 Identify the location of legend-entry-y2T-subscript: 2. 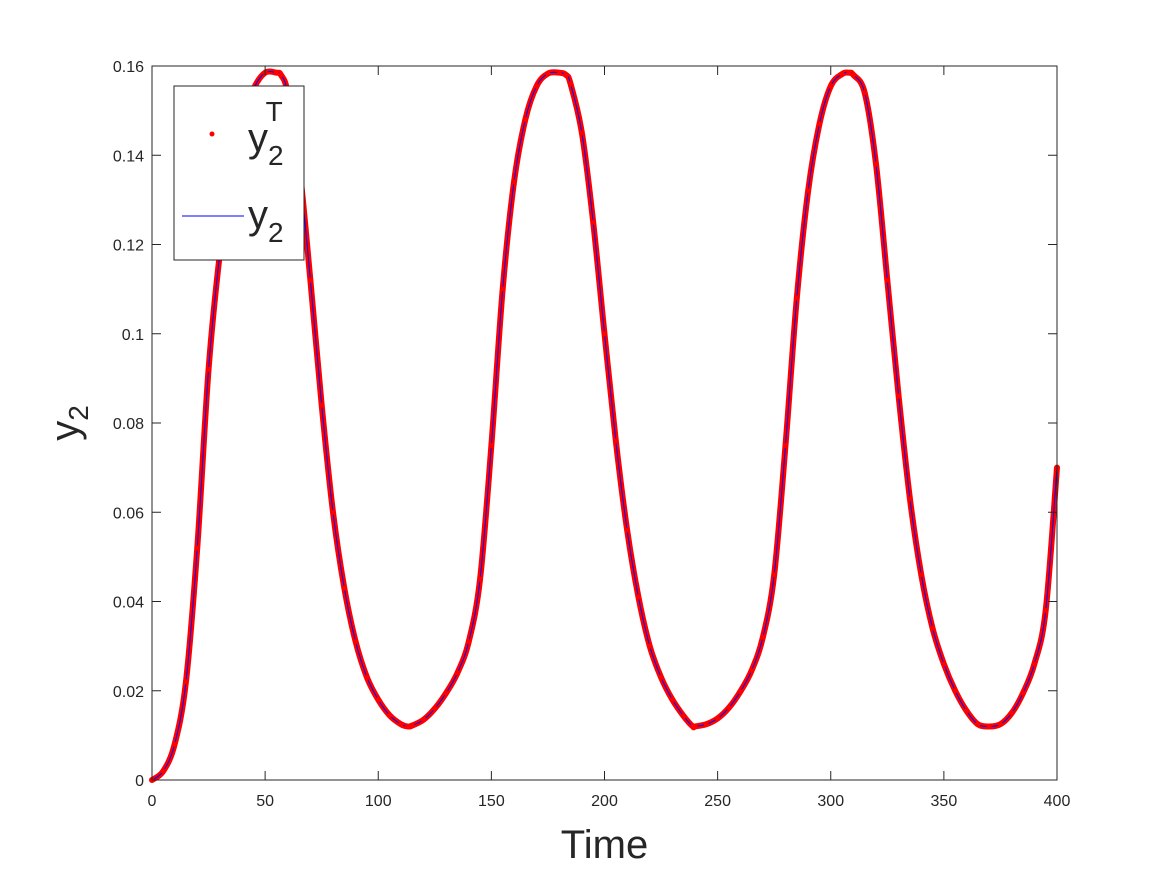
(276, 155).